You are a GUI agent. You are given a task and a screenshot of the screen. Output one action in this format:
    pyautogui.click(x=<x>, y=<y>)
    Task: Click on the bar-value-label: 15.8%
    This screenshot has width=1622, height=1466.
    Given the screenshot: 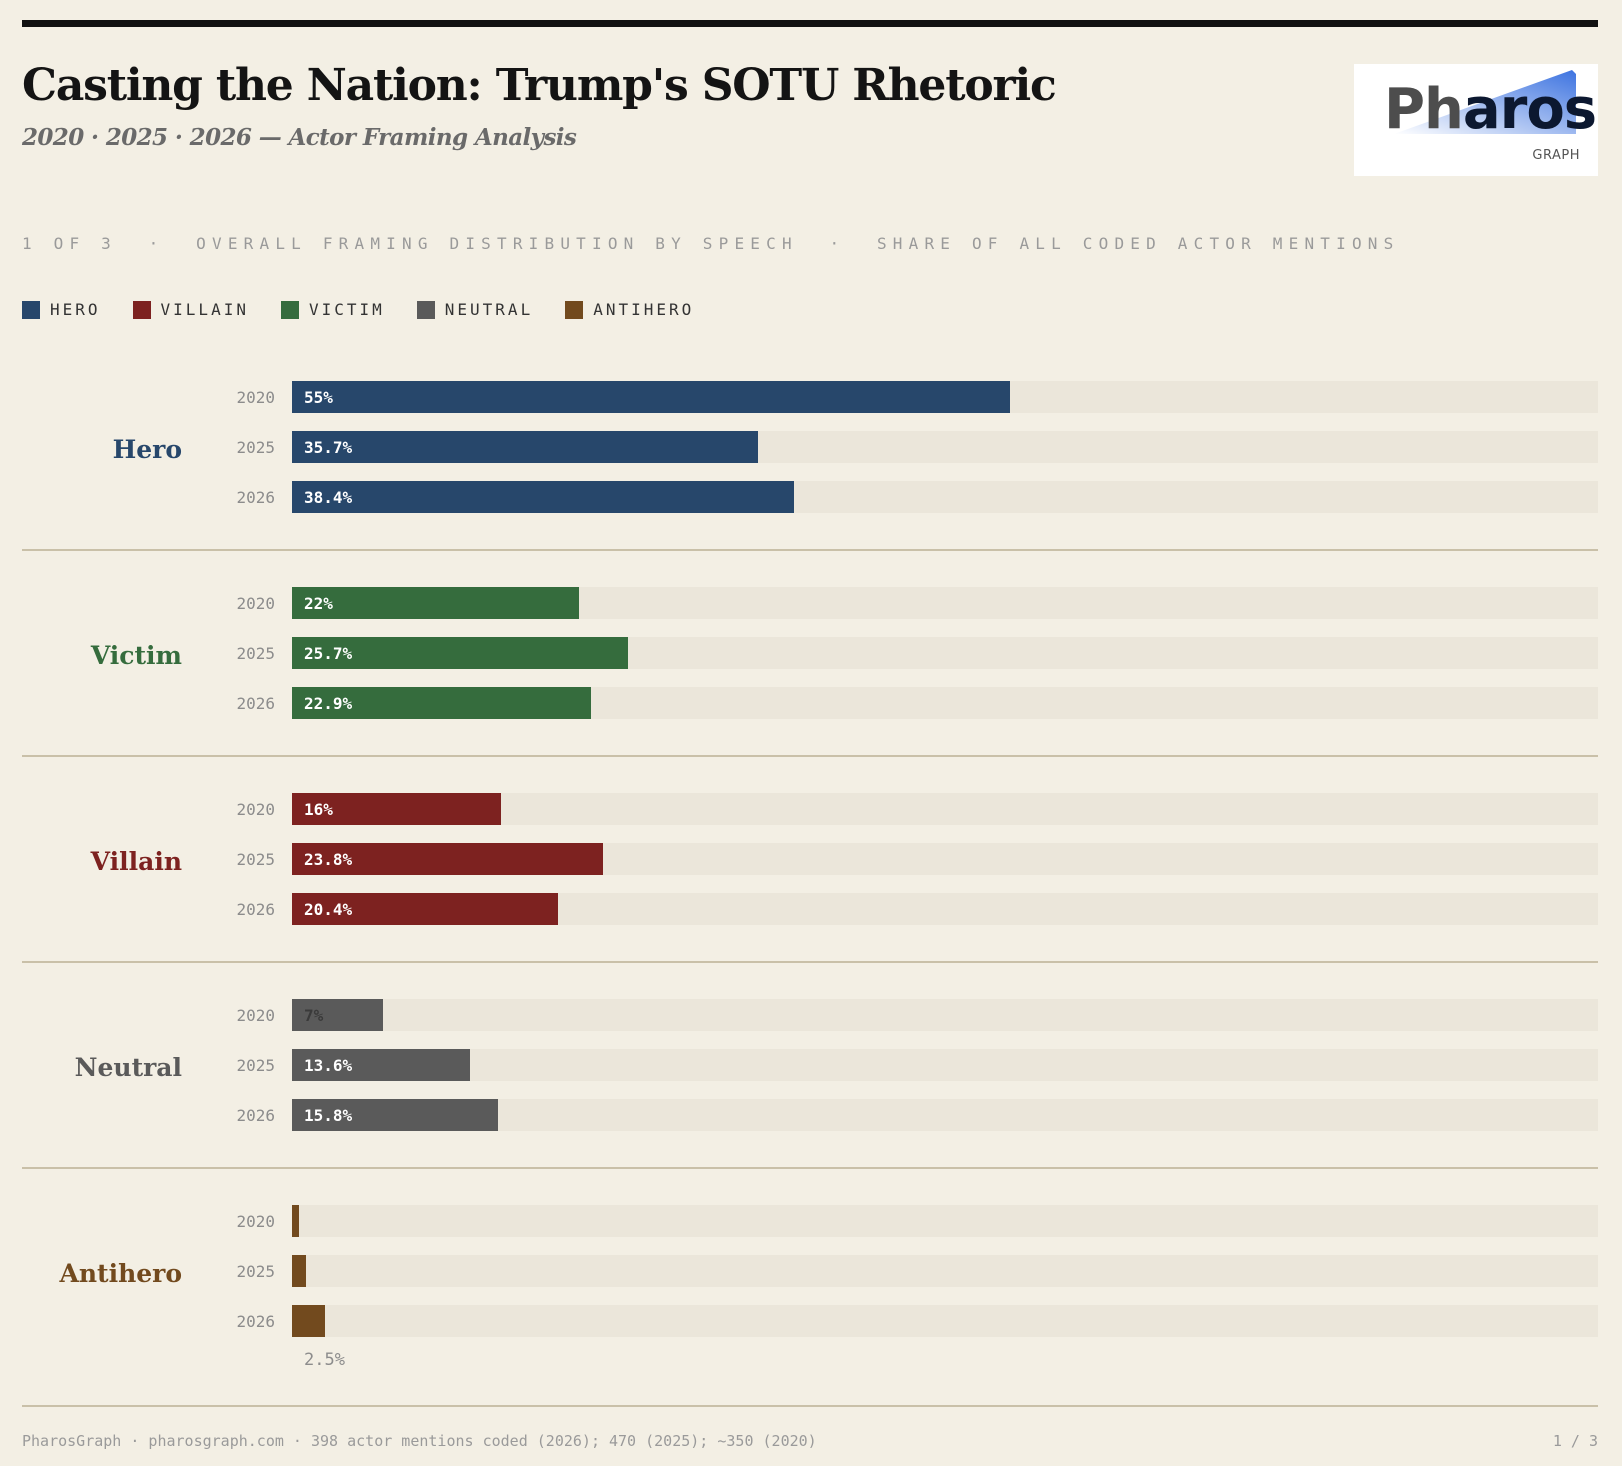 What is the action you would take?
    pyautogui.click(x=328, y=1115)
    